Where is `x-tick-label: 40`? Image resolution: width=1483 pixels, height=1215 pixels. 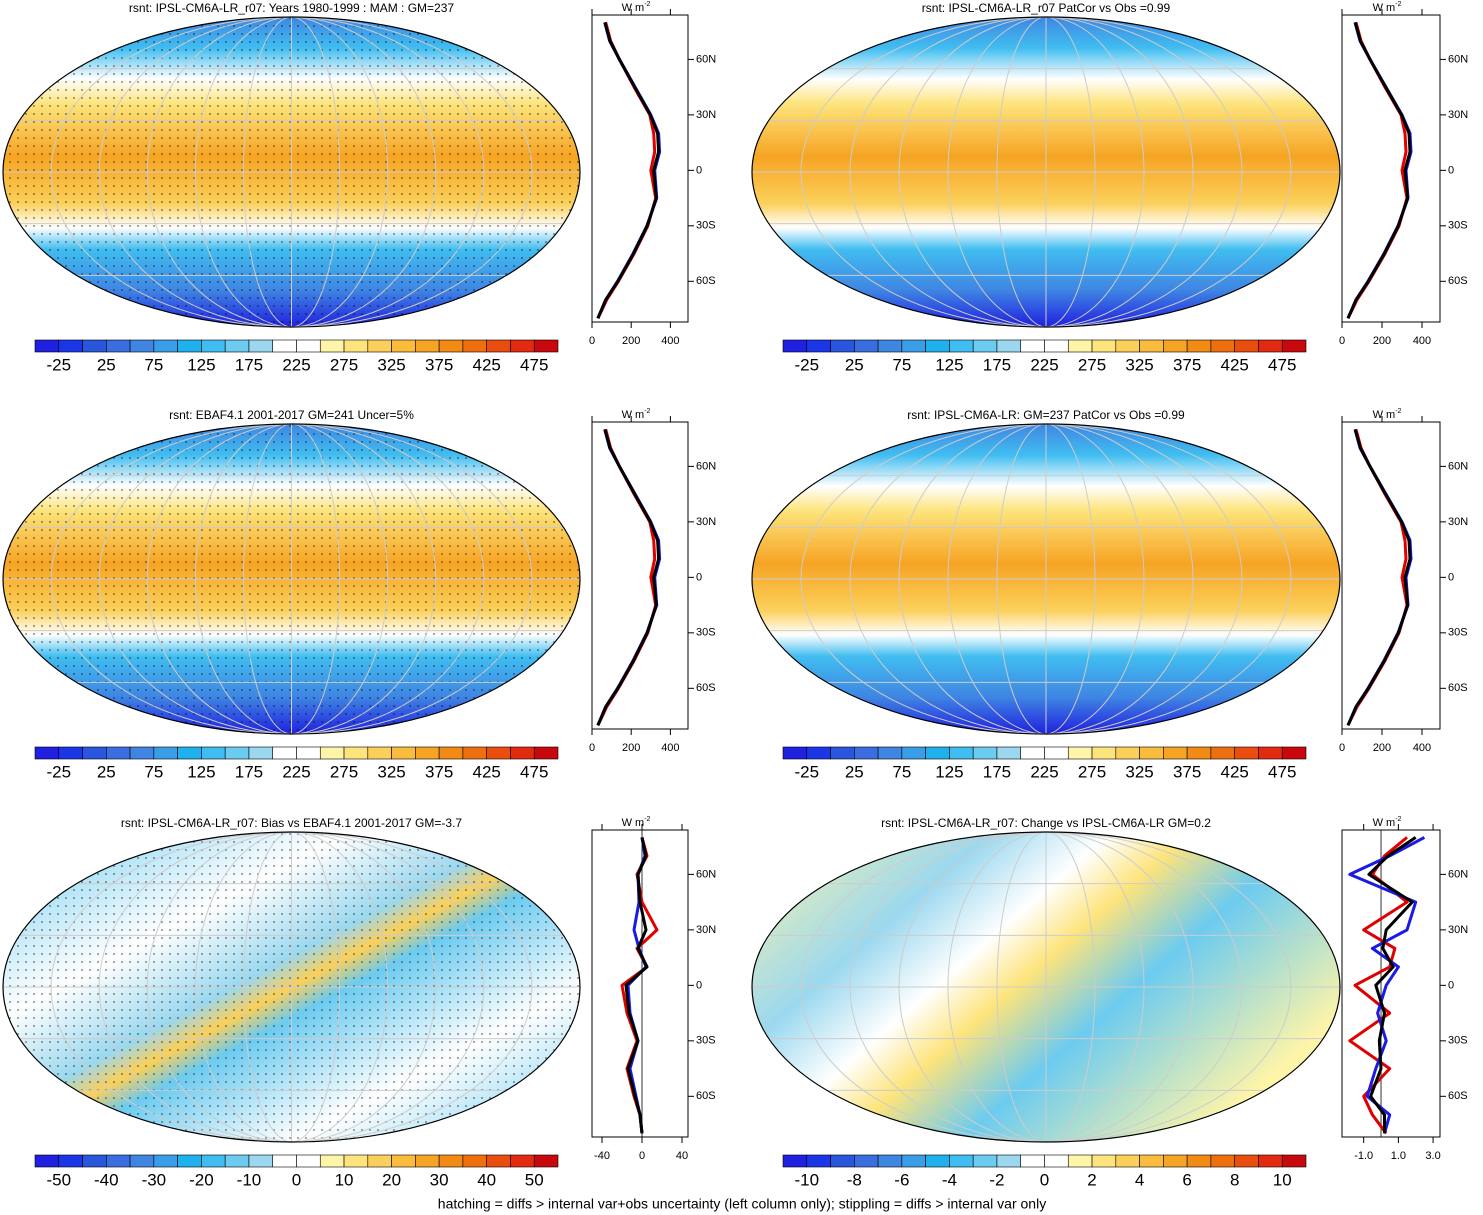 x-tick-label: 40 is located at coordinates (682, 1156).